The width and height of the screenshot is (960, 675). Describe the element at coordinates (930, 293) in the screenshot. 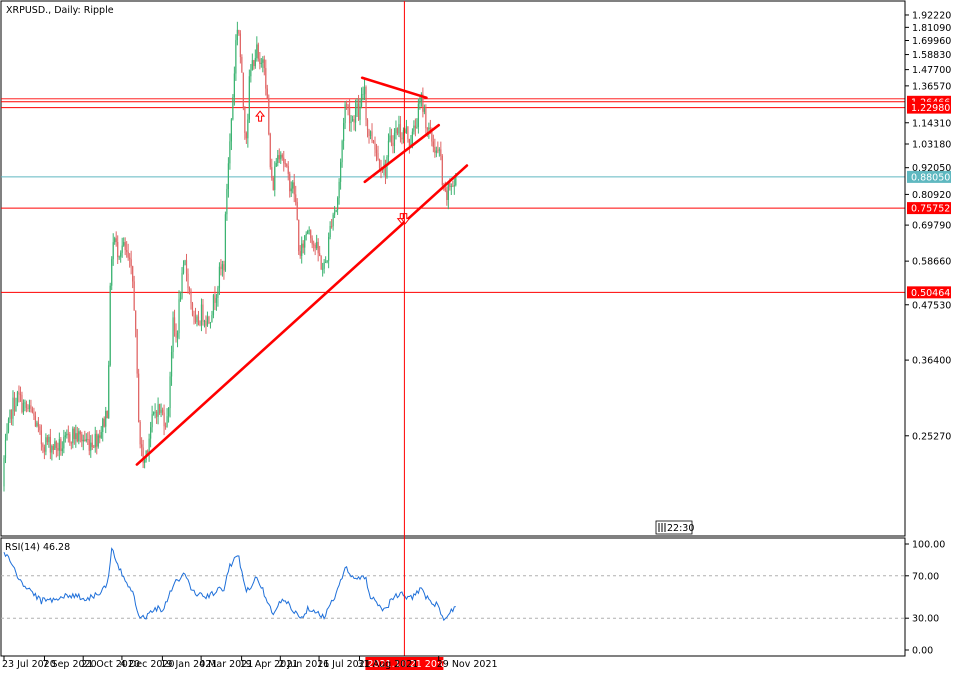

I see `level-price-label: 0.50464` at that location.